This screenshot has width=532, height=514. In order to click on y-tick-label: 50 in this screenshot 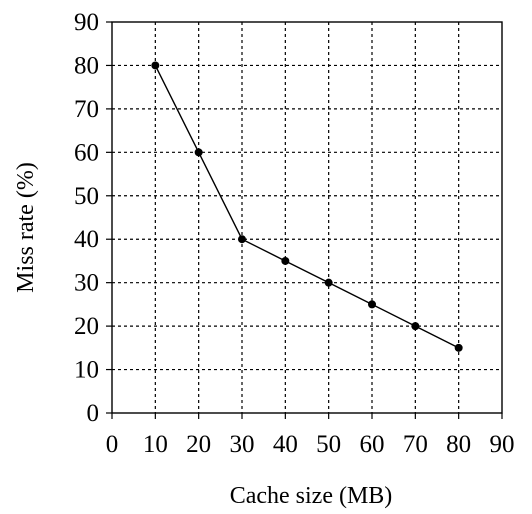, I will do `click(86, 196)`.